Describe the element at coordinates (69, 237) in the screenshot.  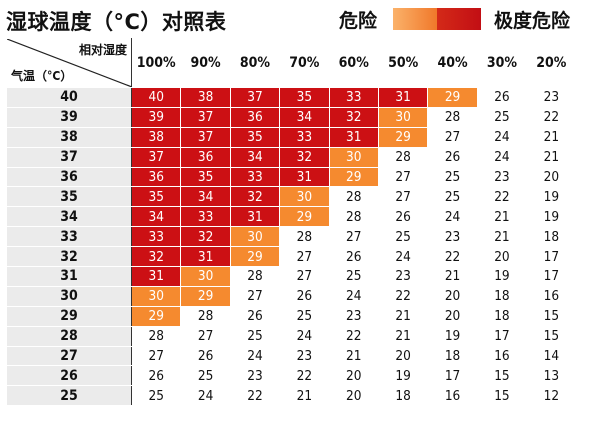
I see `air-temp-cell: 33` at that location.